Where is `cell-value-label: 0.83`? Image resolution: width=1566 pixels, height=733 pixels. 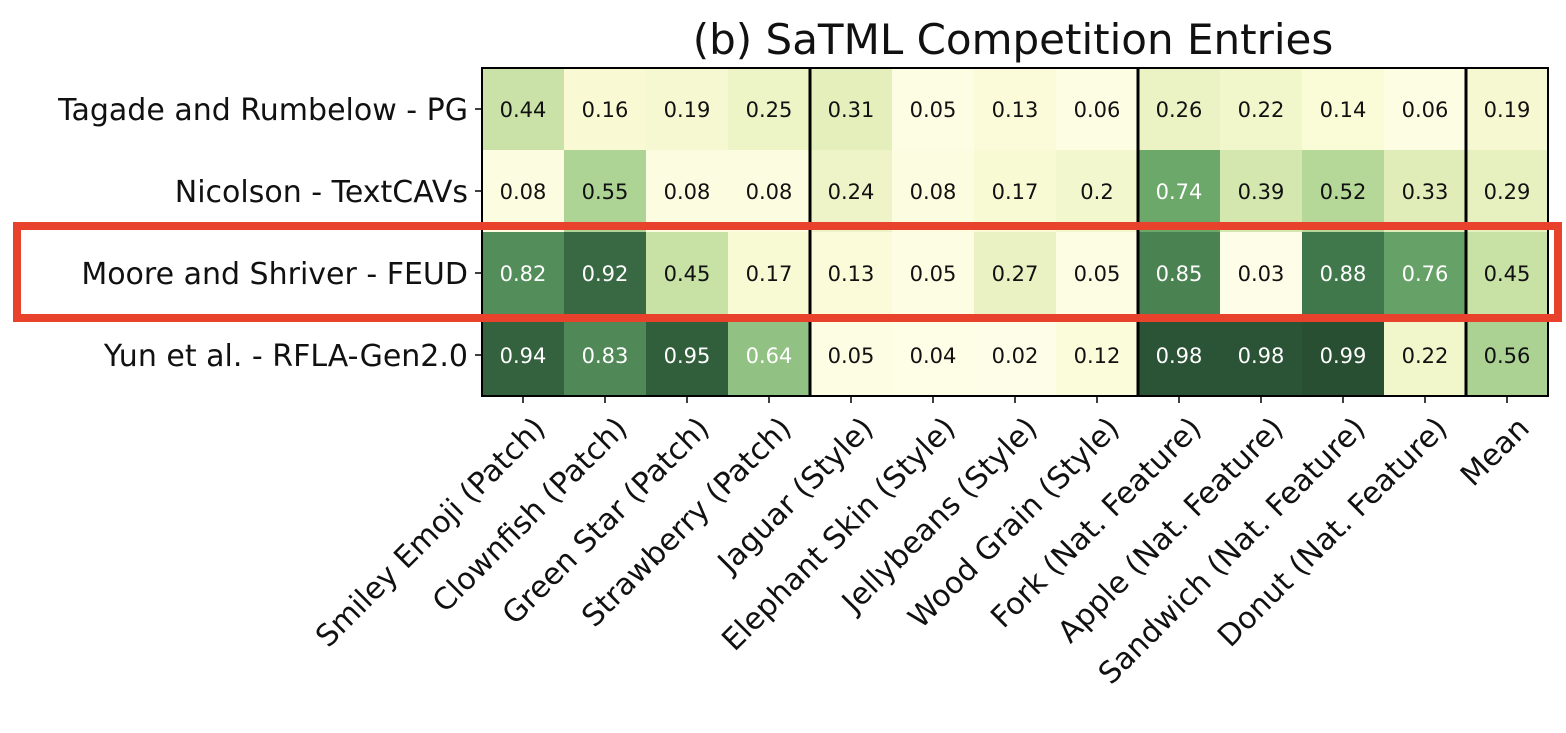 cell-value-label: 0.83 is located at coordinates (605, 356).